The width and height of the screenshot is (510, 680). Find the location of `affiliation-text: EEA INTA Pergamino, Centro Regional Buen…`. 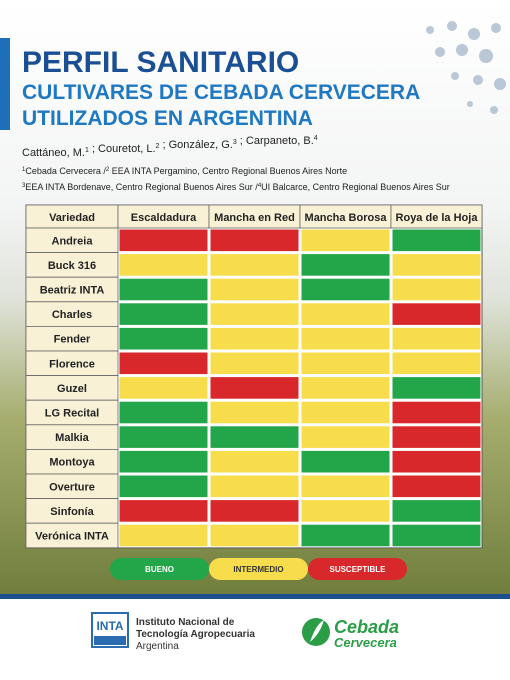

affiliation-text: EEA INTA Pergamino, Centro Regional Buen… is located at coordinates (228, 171).